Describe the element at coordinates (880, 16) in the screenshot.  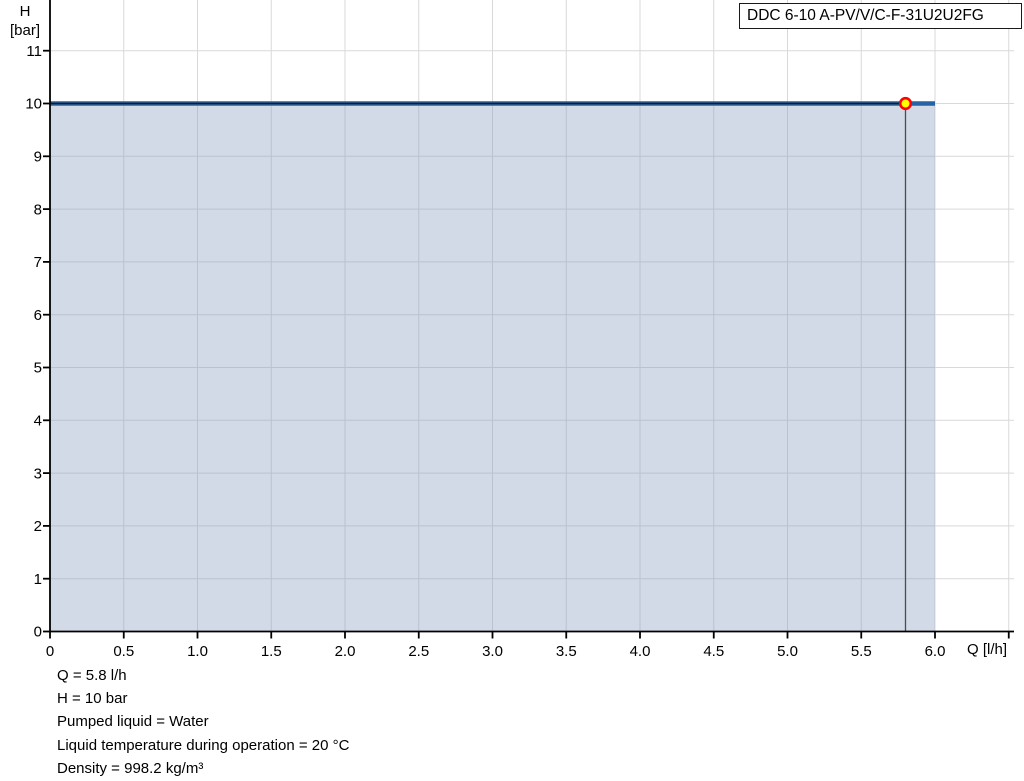
I see `pump-model-title-box: DDC 6-10 A-PV/V/C-F-31U2U2FG` at that location.